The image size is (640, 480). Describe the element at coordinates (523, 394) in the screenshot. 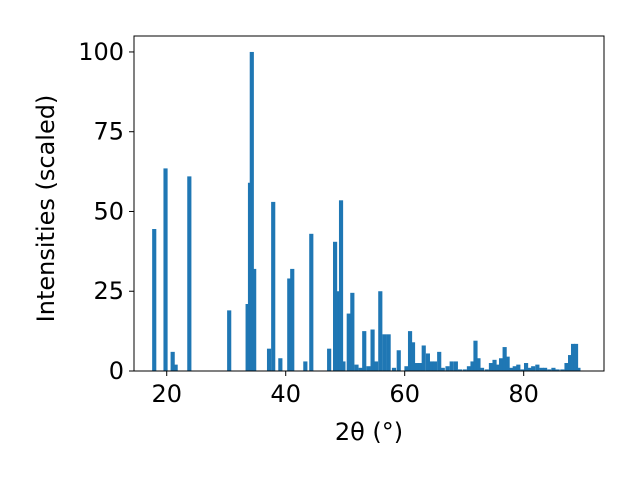

I see `x-tick-label: 80` at that location.